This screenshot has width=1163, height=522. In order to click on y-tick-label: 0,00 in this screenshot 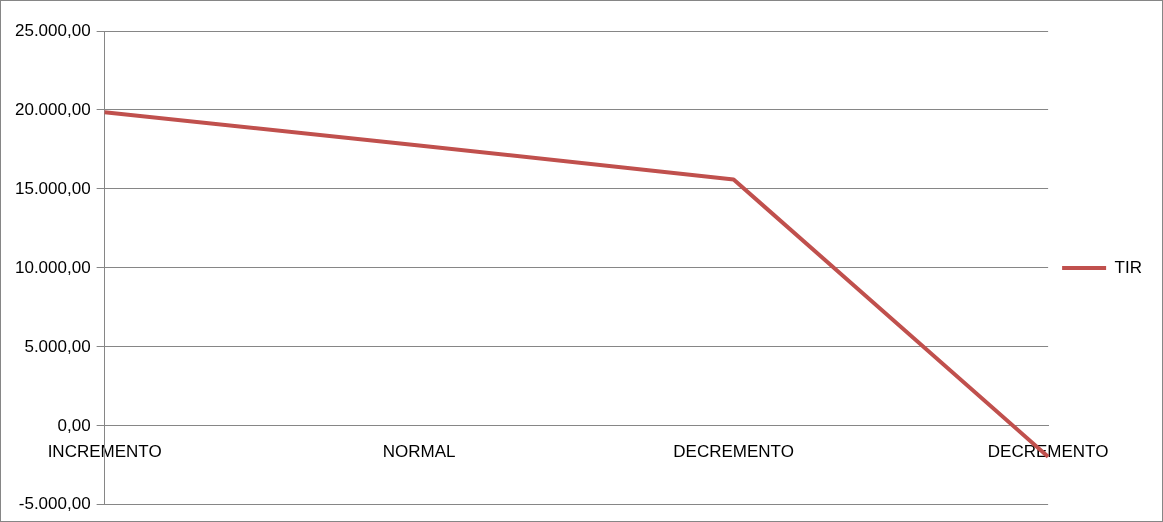, I will do `click(74, 425)`.